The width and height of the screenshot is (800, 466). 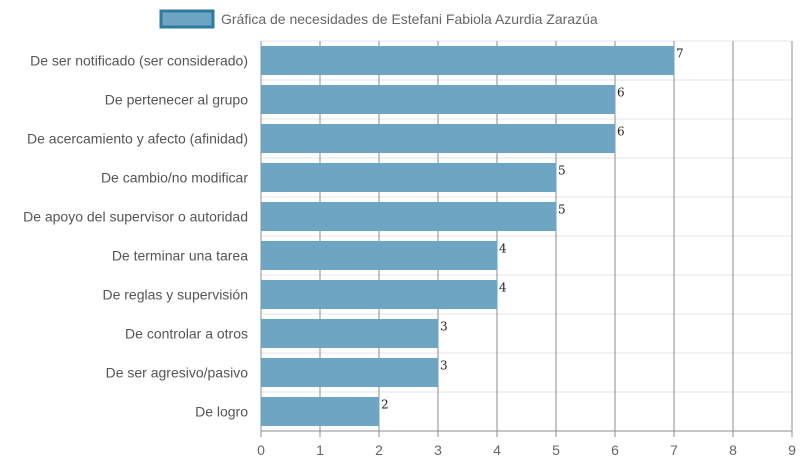 What do you see at coordinates (379, 450) in the screenshot?
I see `x-tick-label: 2` at bounding box center [379, 450].